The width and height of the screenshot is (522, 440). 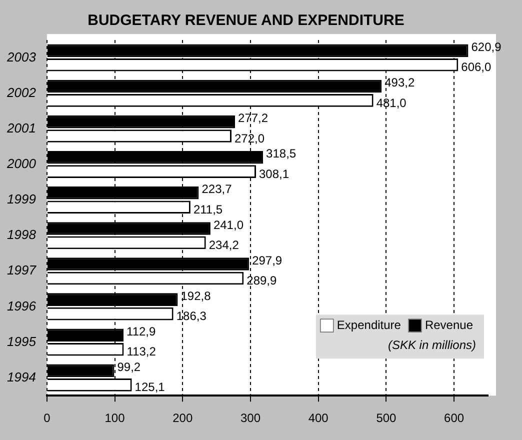 What do you see at coordinates (274, 173) in the screenshot?
I see `data-label: 308,1` at bounding box center [274, 173].